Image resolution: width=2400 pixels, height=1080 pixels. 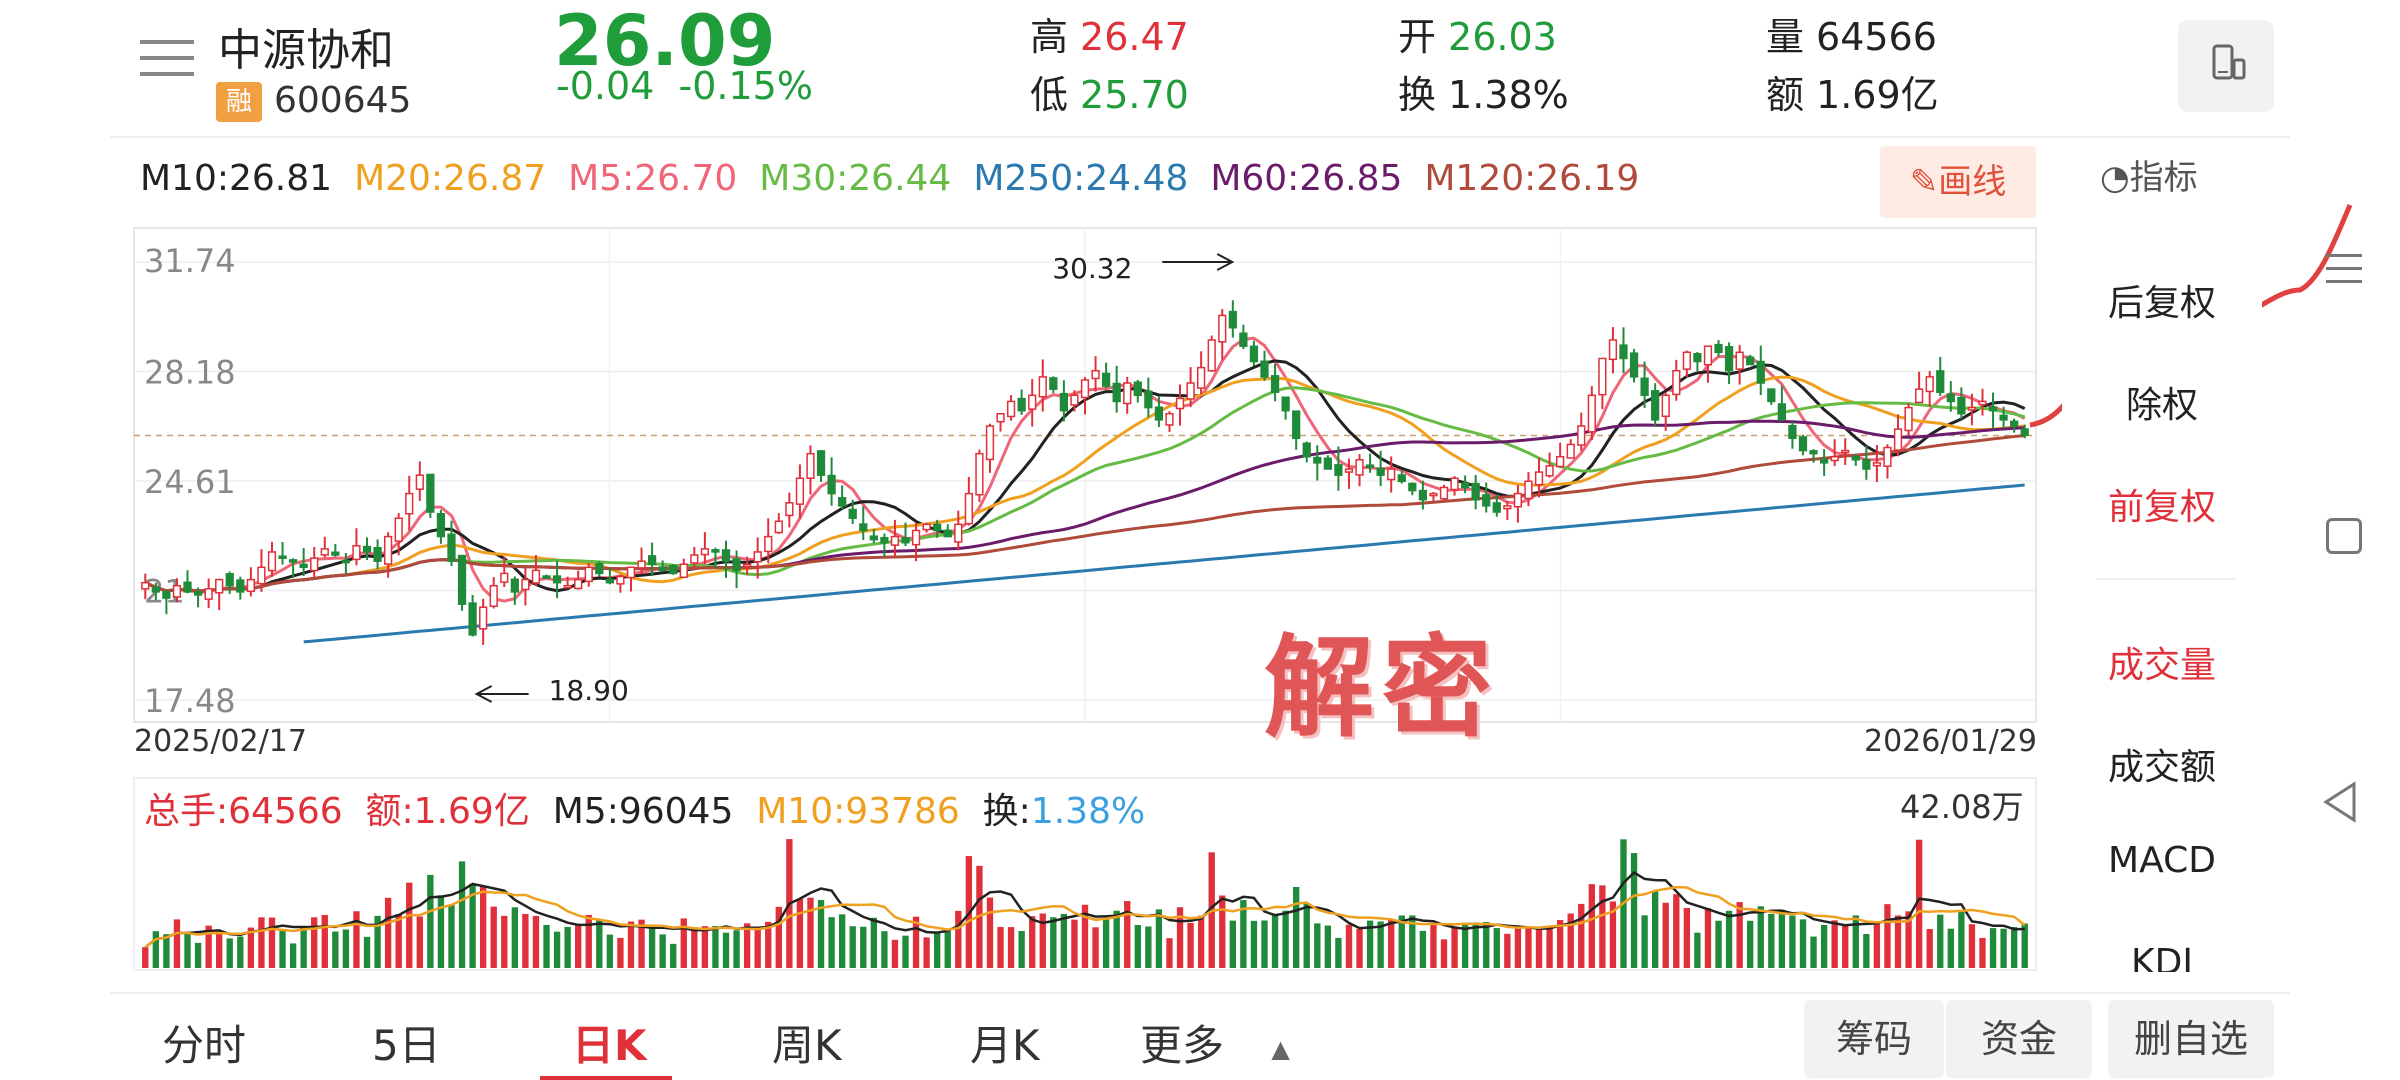 I want to click on side-item-ex-rights: 除权, so click(x=2161, y=405).